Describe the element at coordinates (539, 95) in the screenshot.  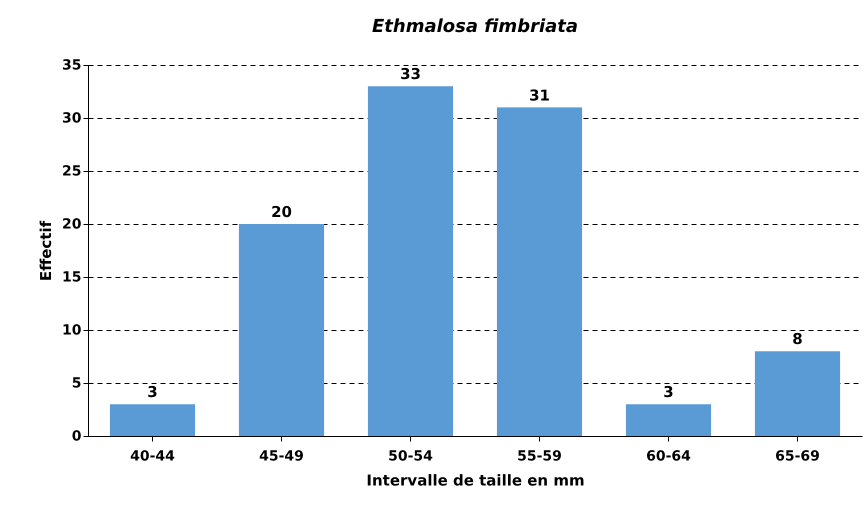
I see `data-label: 31` at that location.